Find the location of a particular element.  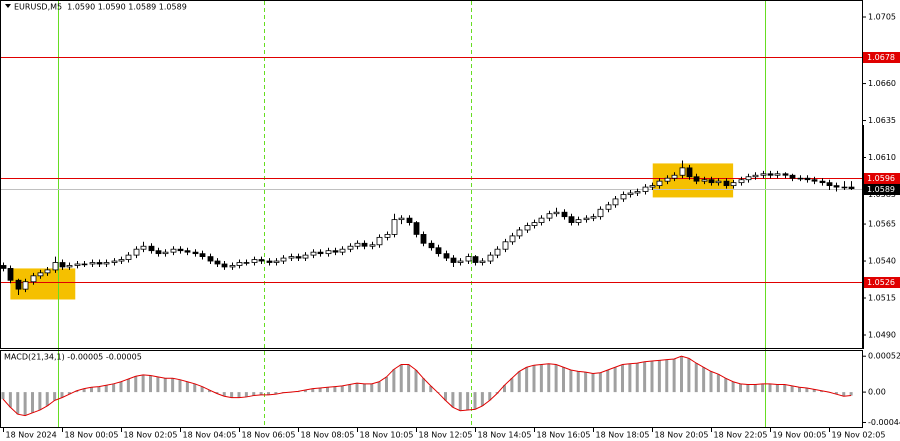

current-price-tag is located at coordinates (881, 189).